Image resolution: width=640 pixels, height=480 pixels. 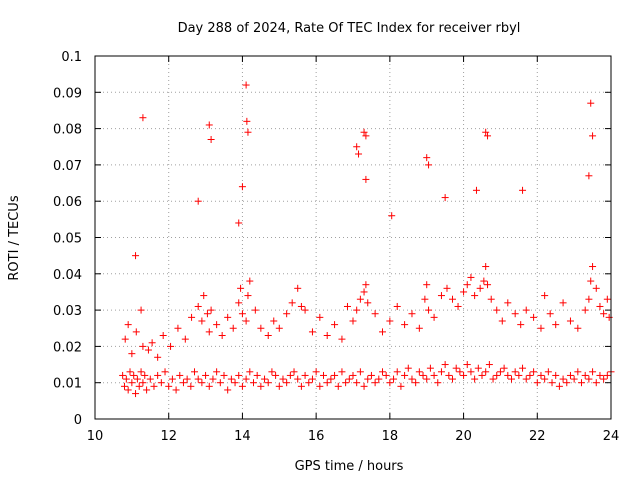 What do you see at coordinates (168, 436) in the screenshot?
I see `x-tick-label: 12` at bounding box center [168, 436].